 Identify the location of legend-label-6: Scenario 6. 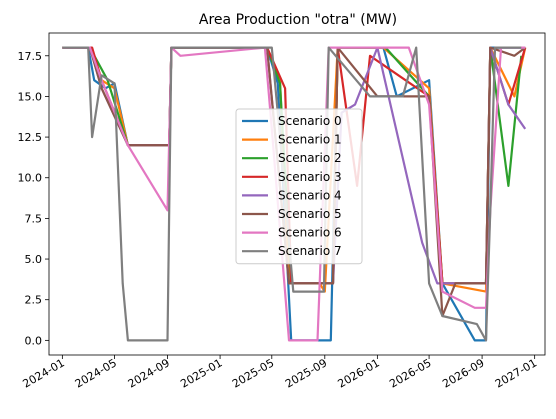
(310, 233).